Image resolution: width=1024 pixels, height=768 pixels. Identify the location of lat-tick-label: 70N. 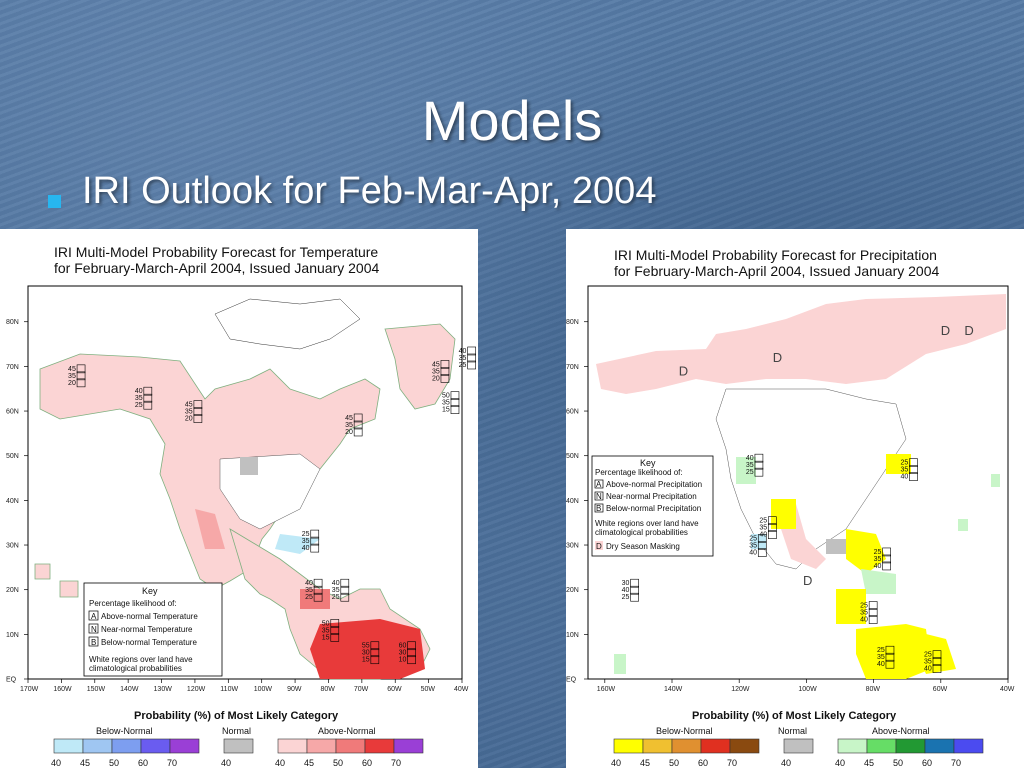
(572, 367).